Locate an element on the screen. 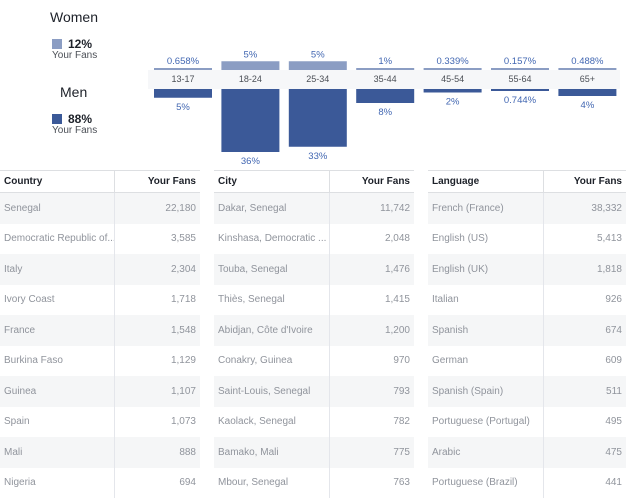 This screenshot has height=500, width=626. women-value-18-24: 5% is located at coordinates (251, 54).